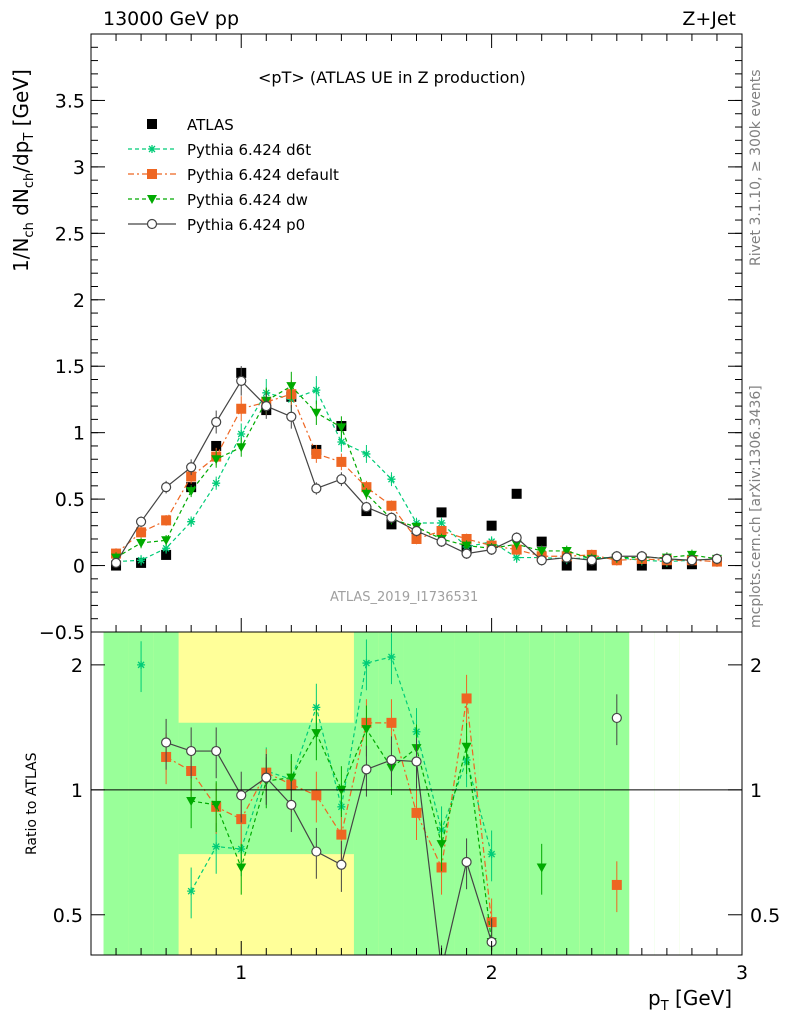 The height and width of the screenshot is (1024, 786). What do you see at coordinates (247, 200) in the screenshot?
I see `legend-label: Pythia 6.424 dw` at bounding box center [247, 200].